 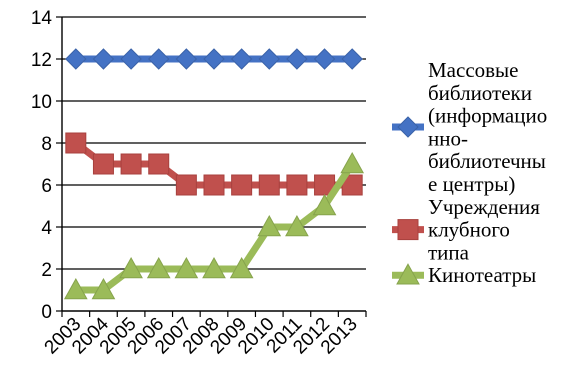 What do you see at coordinates (480, 93) in the screenshot?
I see `legend-label-line: библиотеки` at bounding box center [480, 93].